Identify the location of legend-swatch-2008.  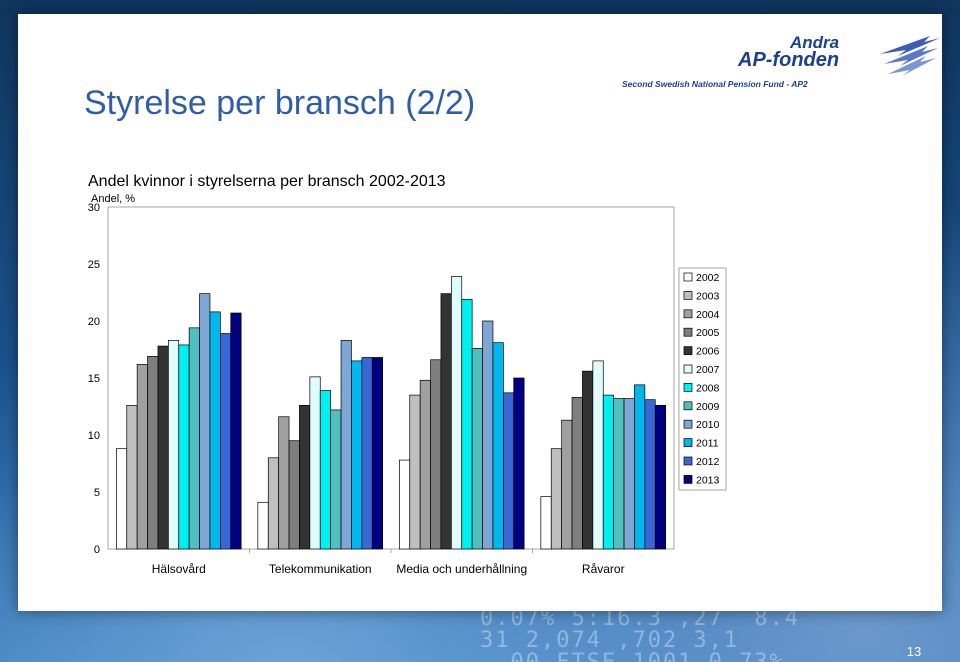
(688, 387).